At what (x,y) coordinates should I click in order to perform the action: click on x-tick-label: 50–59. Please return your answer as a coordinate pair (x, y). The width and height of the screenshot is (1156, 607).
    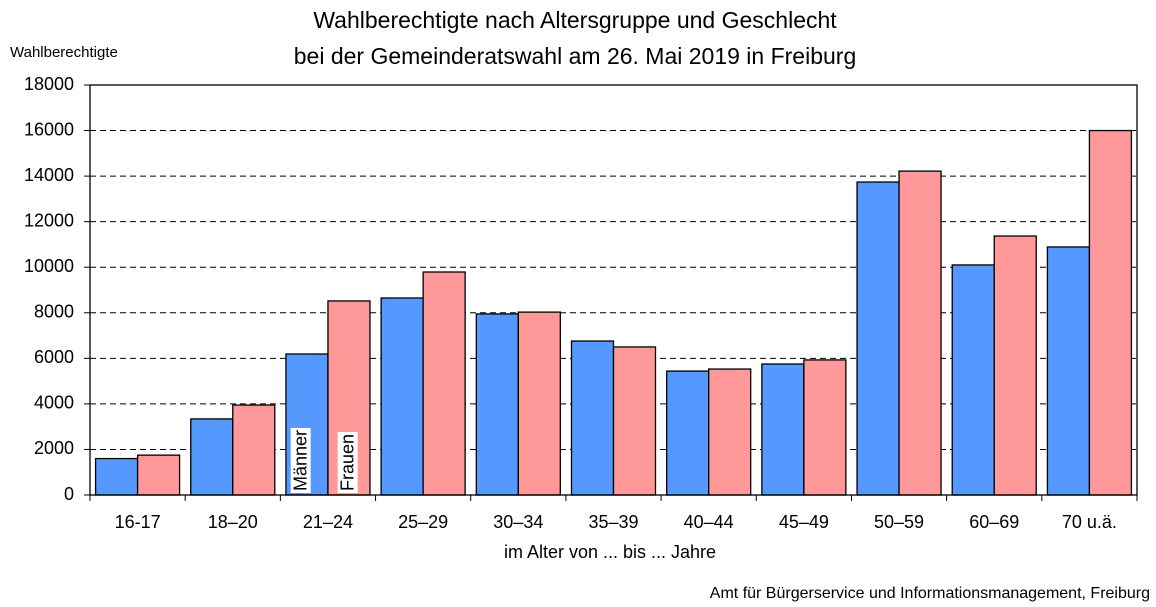
    Looking at the image, I should click on (899, 522).